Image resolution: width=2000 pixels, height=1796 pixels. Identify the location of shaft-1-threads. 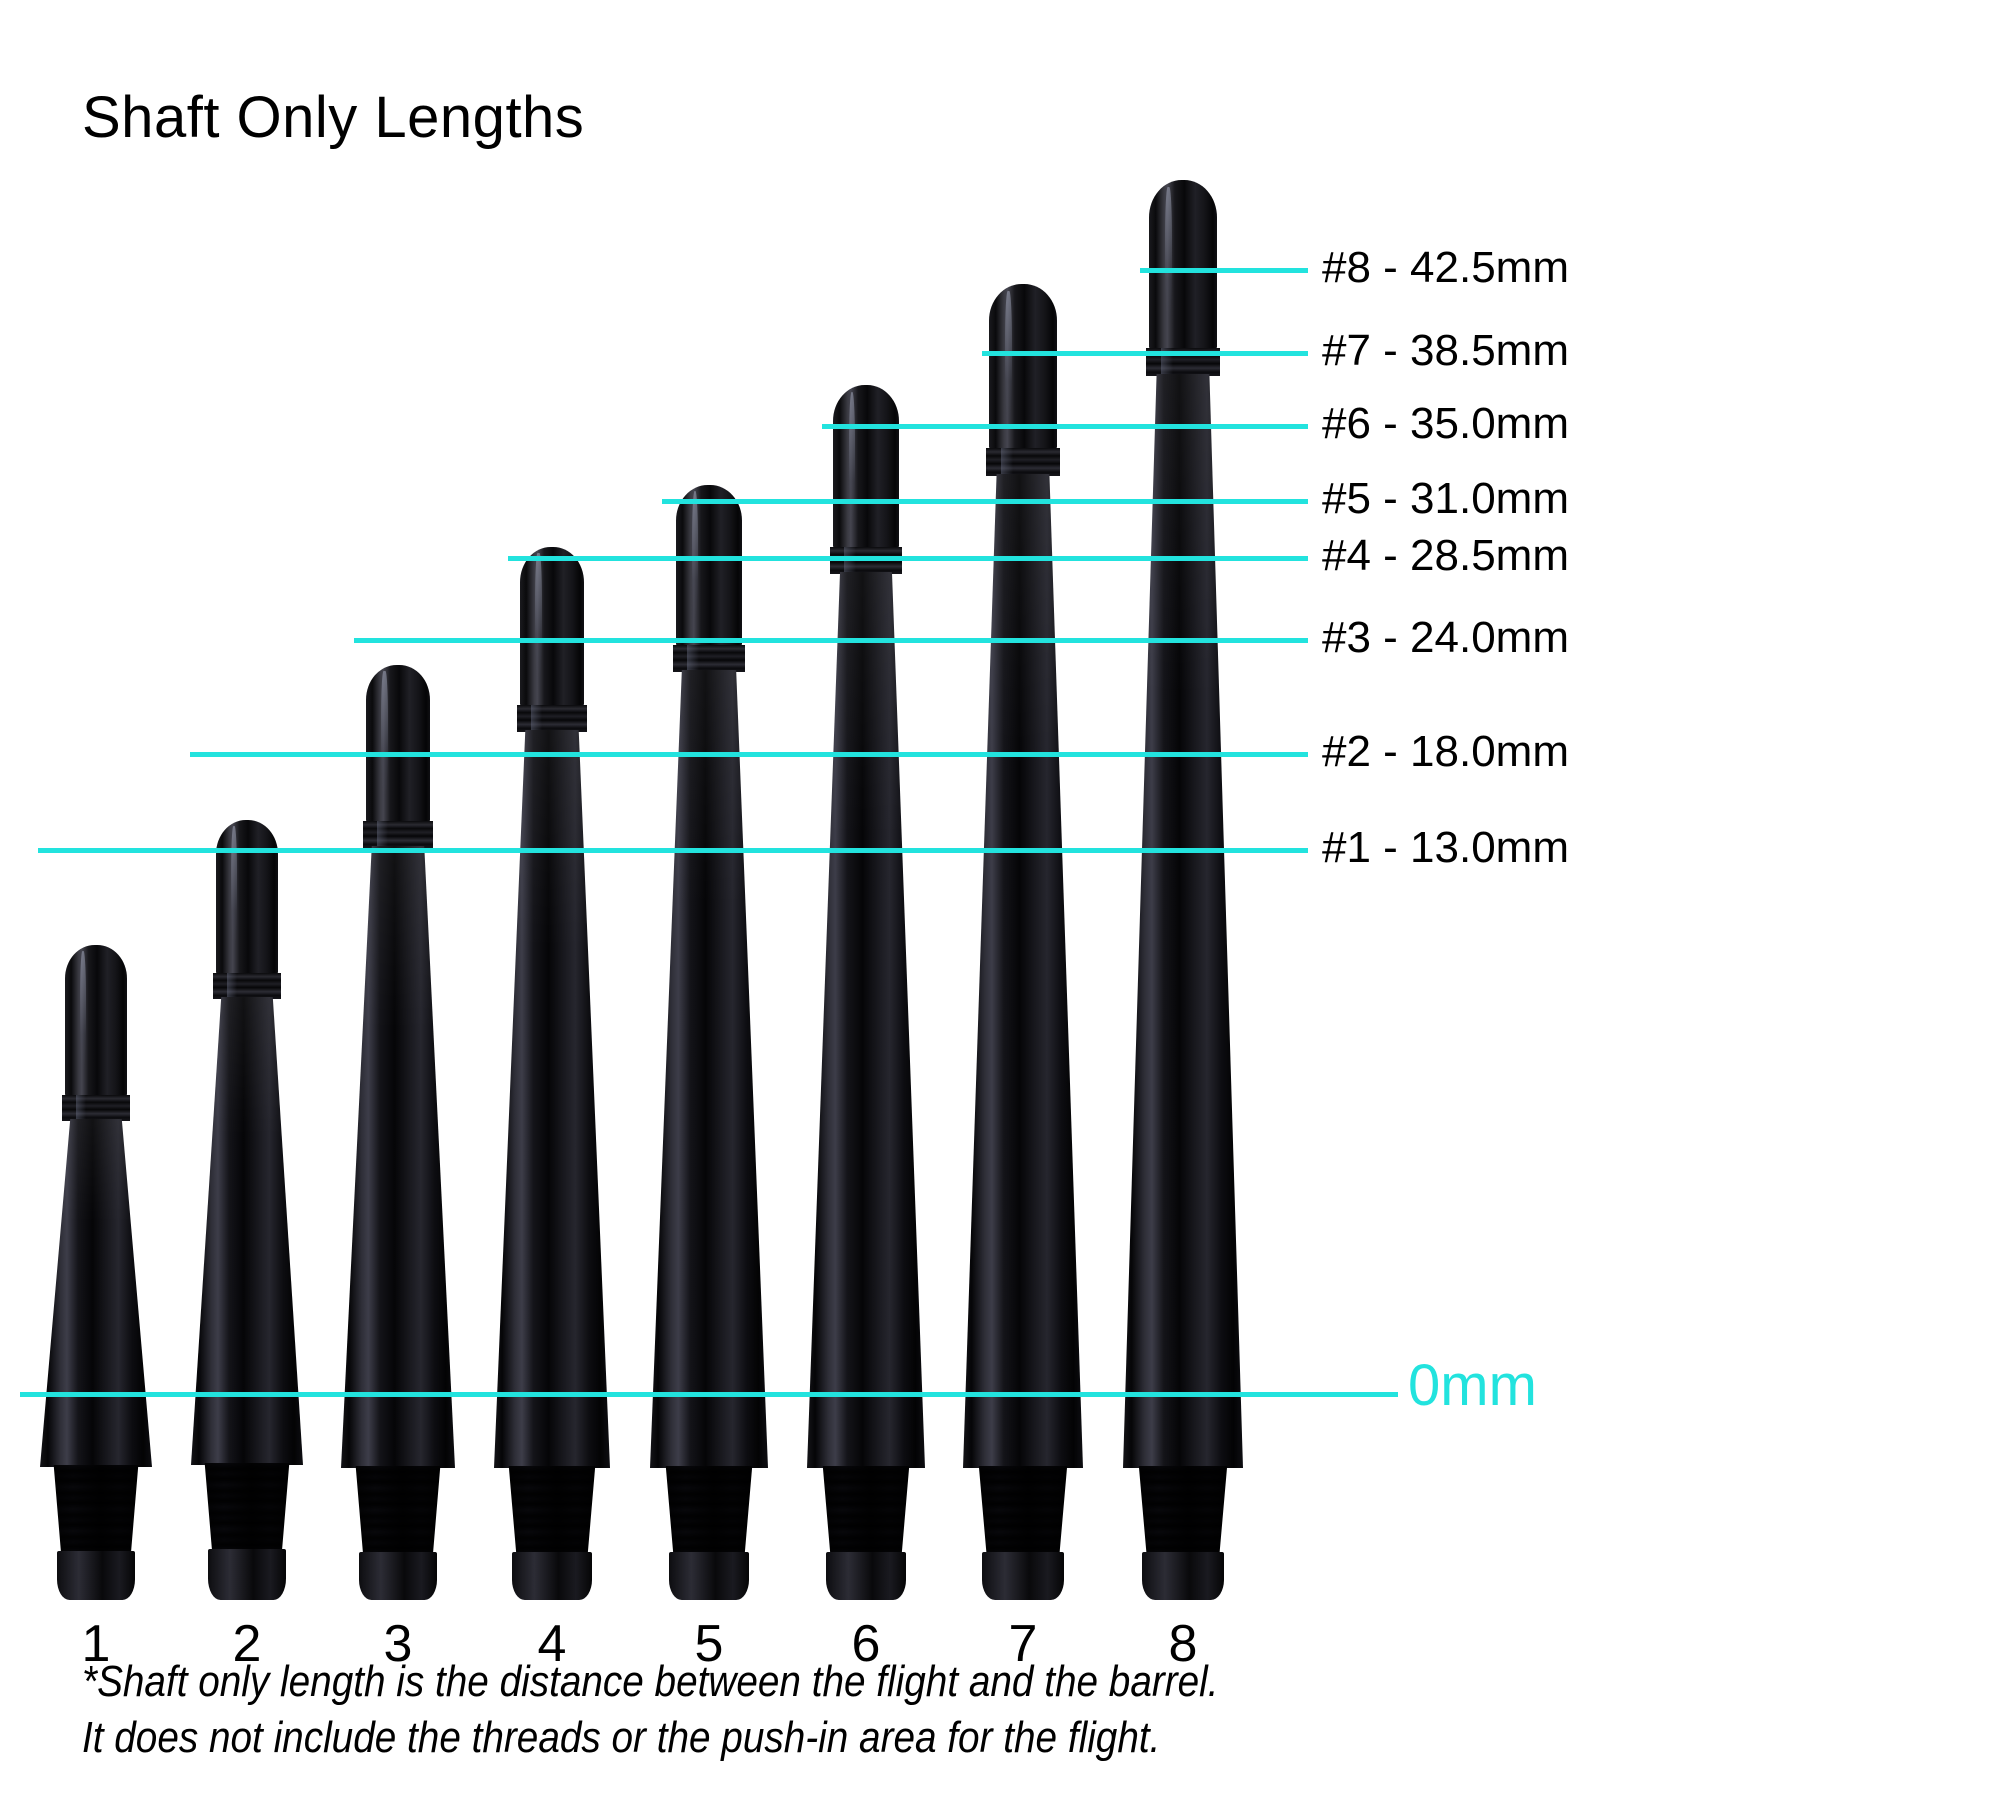
(96, 1509).